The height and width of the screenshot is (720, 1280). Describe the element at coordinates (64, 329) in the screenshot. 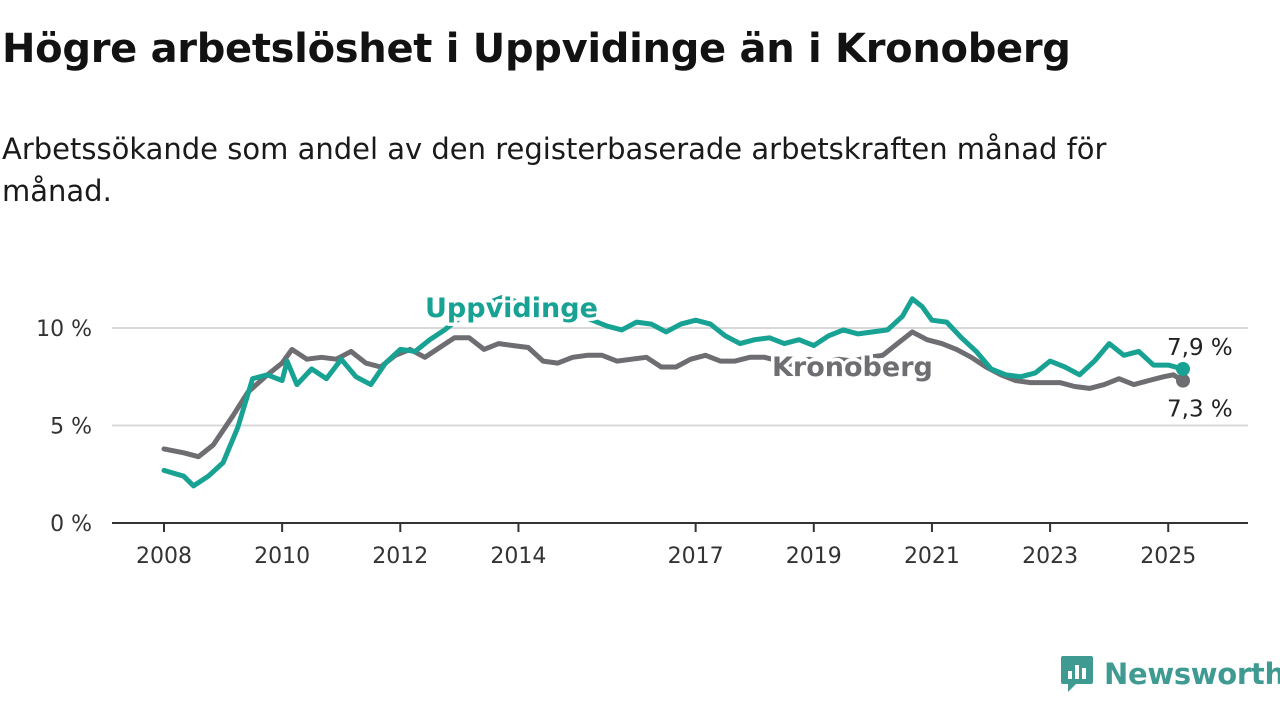

I see `y-tick-label: 10 %` at that location.